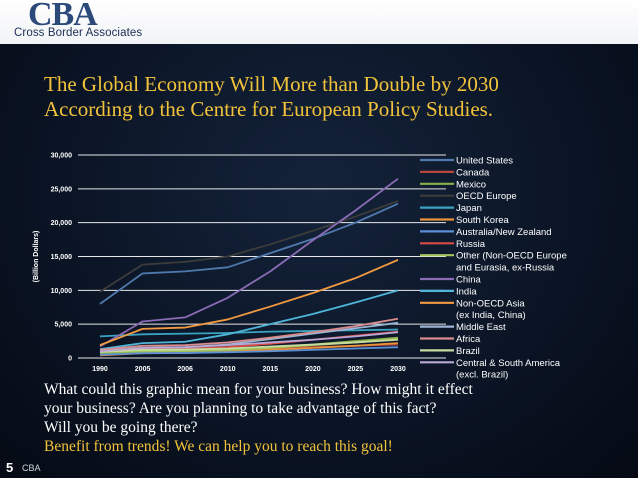 The image size is (638, 478). Describe the element at coordinates (313, 369) in the screenshot. I see `x-tick-label: 2020` at that location.